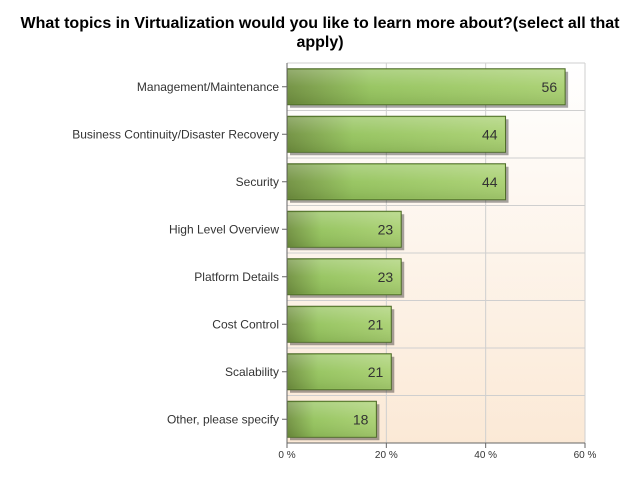 This screenshot has height=480, width=640. What do you see at coordinates (224, 229) in the screenshot?
I see `category-label: High Level Overview` at bounding box center [224, 229].